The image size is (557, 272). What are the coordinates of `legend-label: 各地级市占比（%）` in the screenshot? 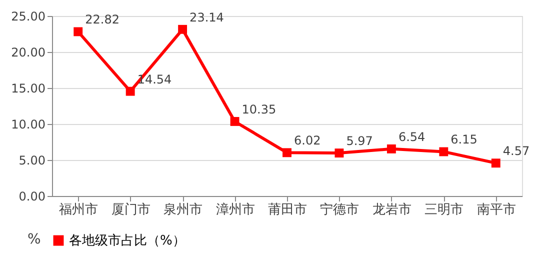 It's located at (127, 241).